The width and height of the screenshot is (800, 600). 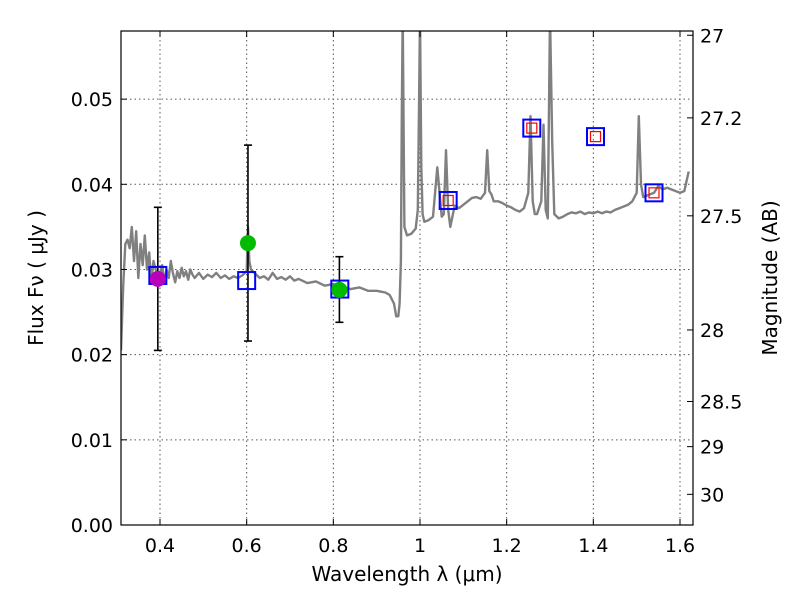 I want to click on y-tick-label: 0.02, so click(x=92, y=356).